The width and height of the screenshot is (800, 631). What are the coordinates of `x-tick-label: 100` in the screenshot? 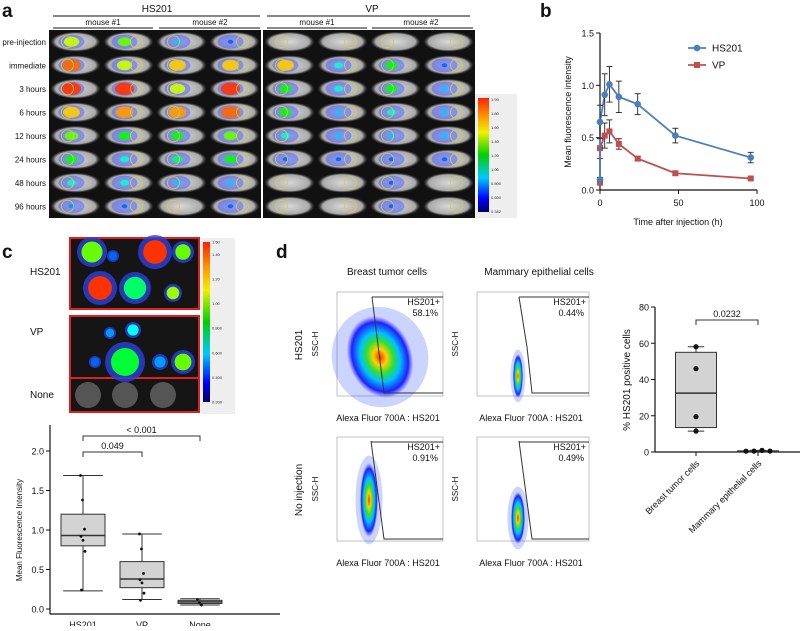 It's located at (756, 203).